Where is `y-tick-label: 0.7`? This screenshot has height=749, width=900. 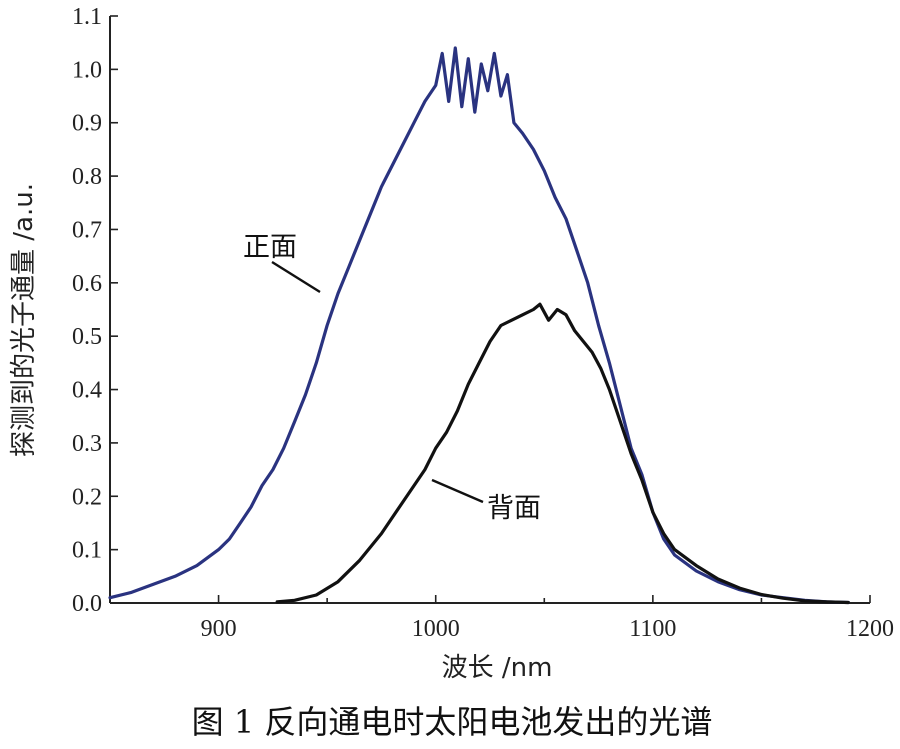
y-tick-label: 0.7 is located at coordinates (87, 230).